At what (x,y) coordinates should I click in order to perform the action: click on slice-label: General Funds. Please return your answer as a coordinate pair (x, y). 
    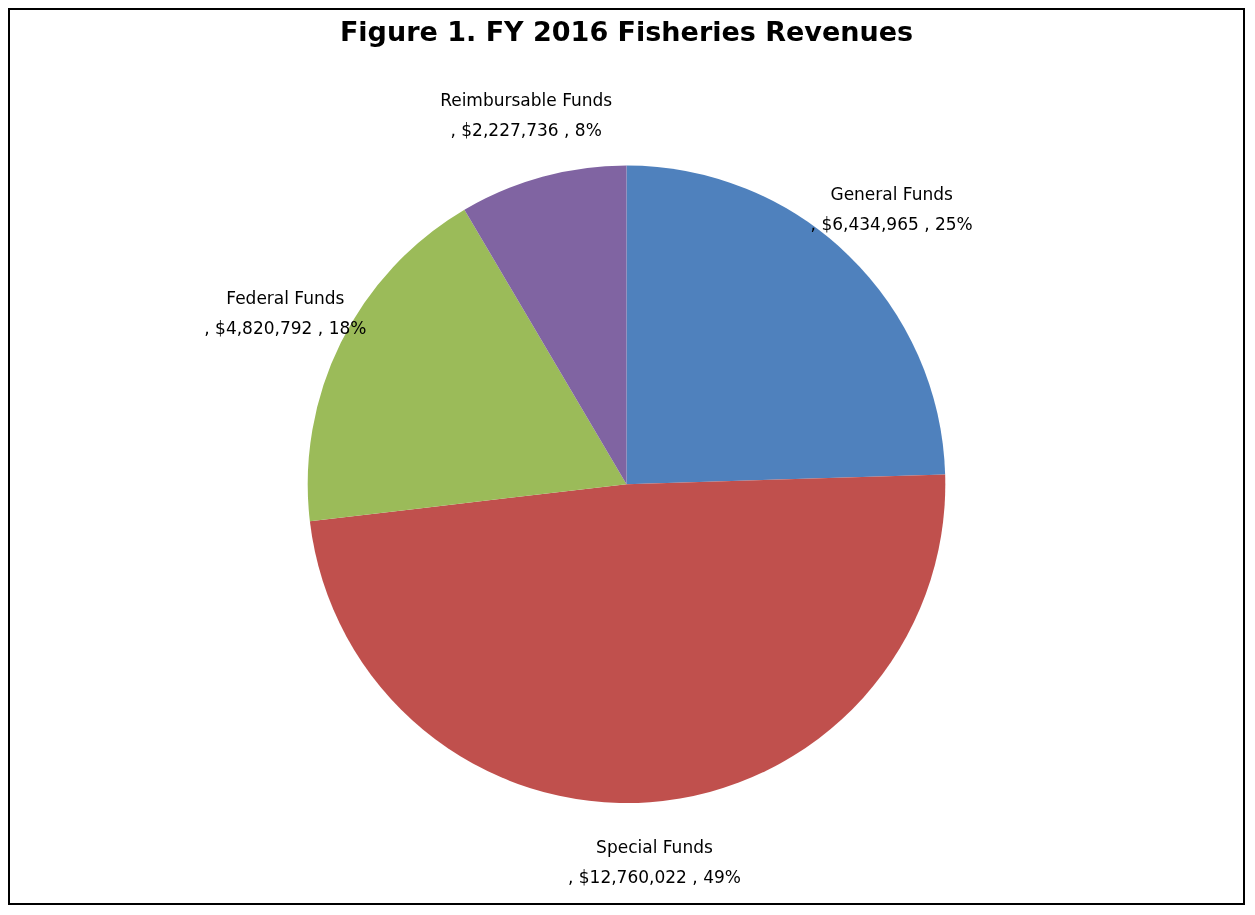
    Looking at the image, I should click on (892, 194).